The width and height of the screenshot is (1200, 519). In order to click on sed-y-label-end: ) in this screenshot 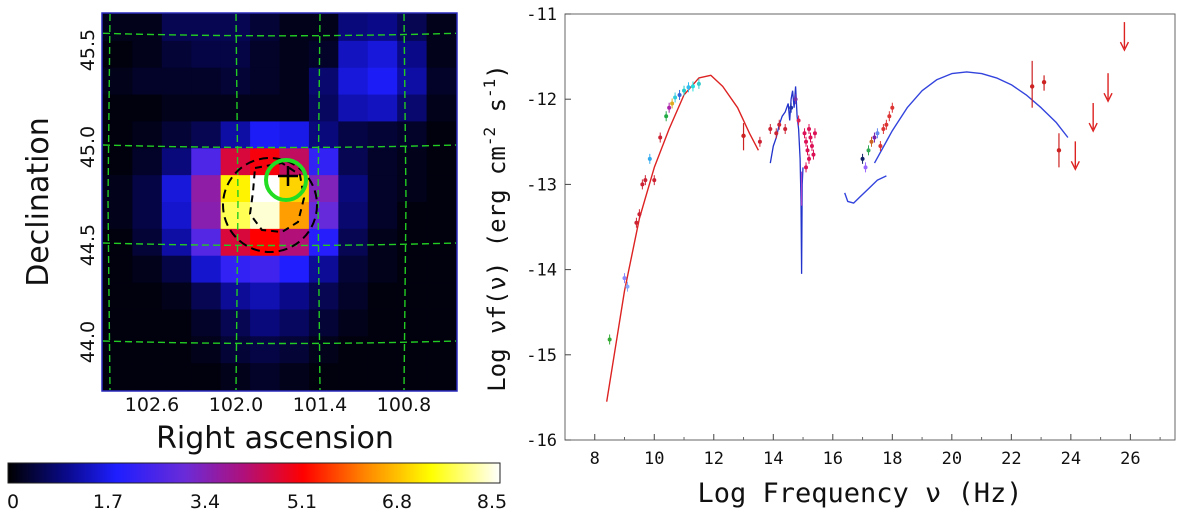, I will do `click(497, 71)`.